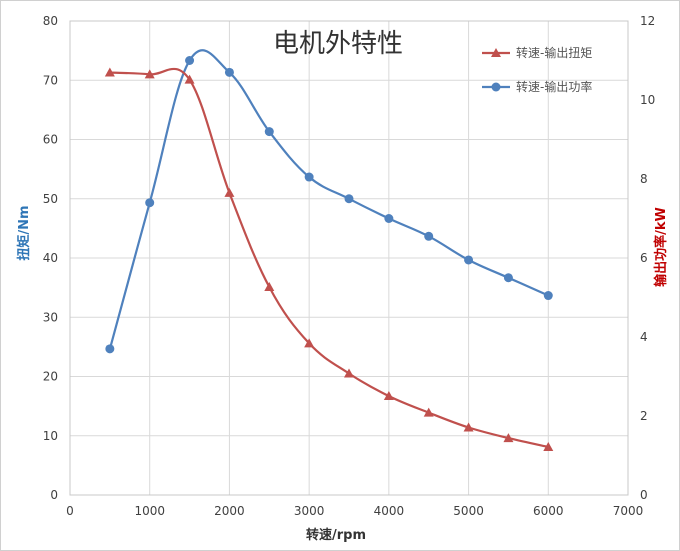 This screenshot has width=680, height=551. Describe the element at coordinates (50, 80) in the screenshot. I see `left-y-tick-label: 70` at that location.